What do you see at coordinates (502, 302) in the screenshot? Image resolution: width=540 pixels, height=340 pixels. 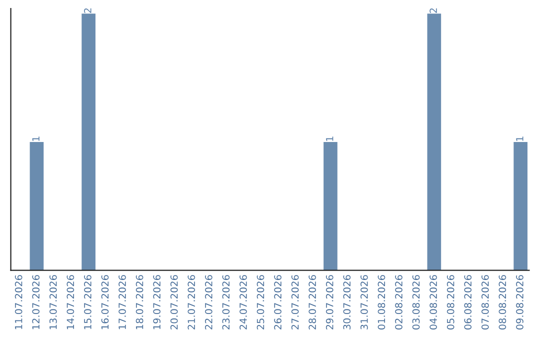 I see `x-tick-label: 08.08.2026` at bounding box center [502, 302].